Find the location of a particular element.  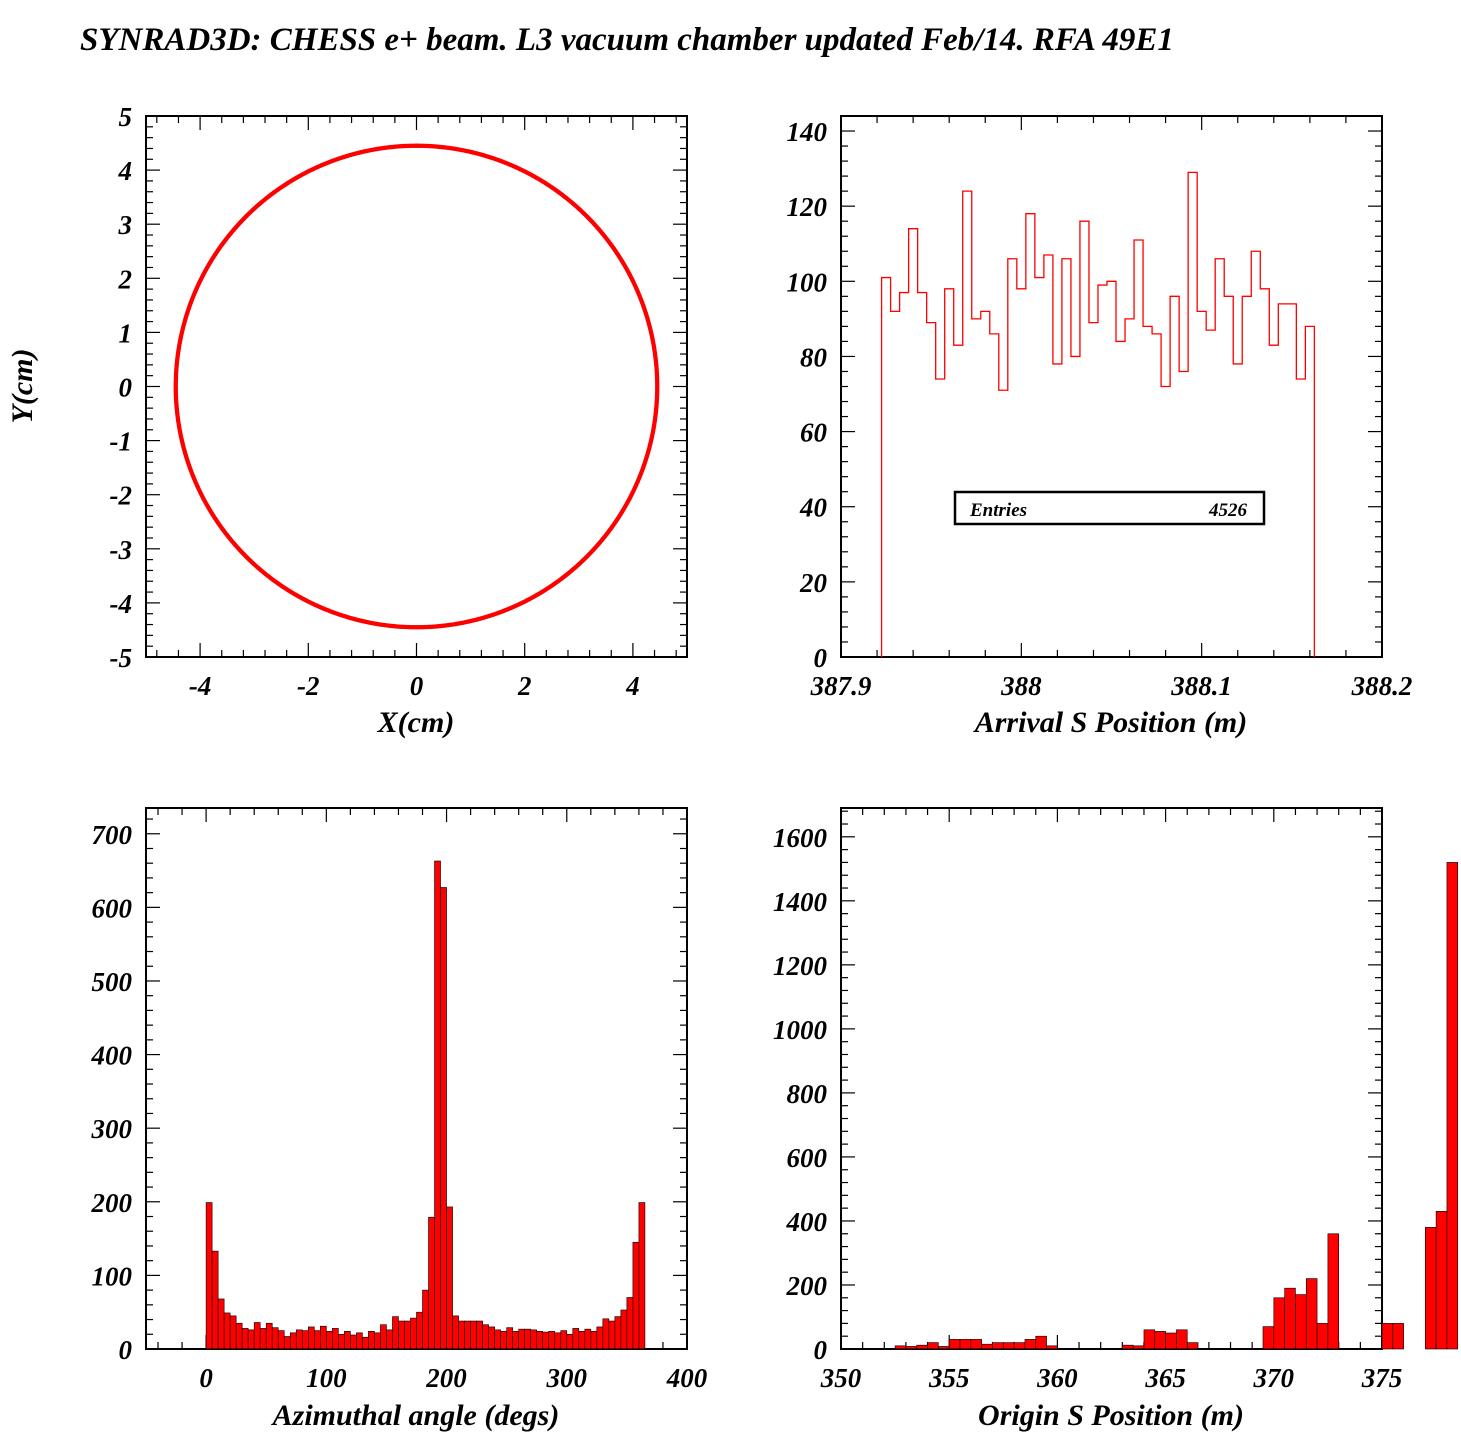

x-tick-label: 388.2 is located at coordinates (1382, 686).